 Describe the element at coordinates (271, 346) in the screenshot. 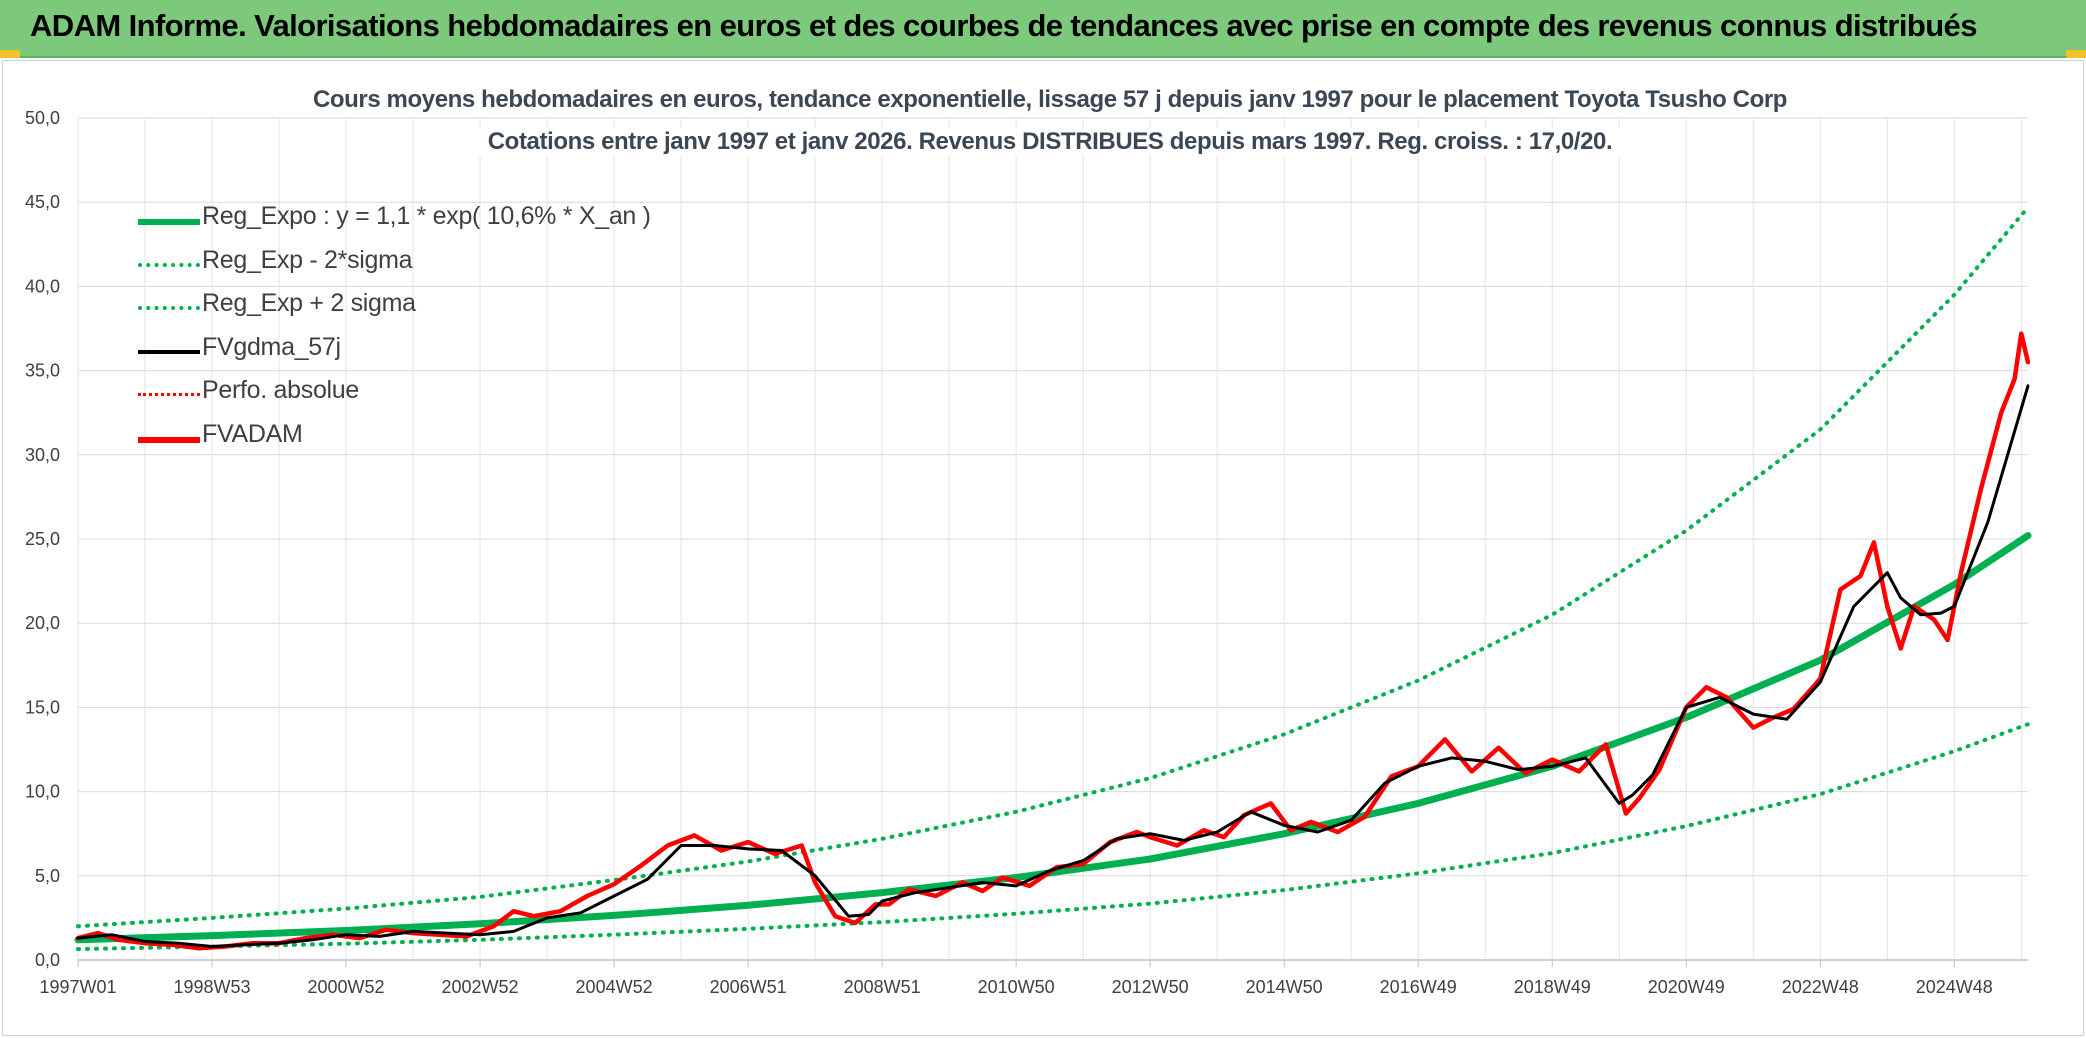

I see `legend-label-fvgdma: FVgdma_57j` at that location.